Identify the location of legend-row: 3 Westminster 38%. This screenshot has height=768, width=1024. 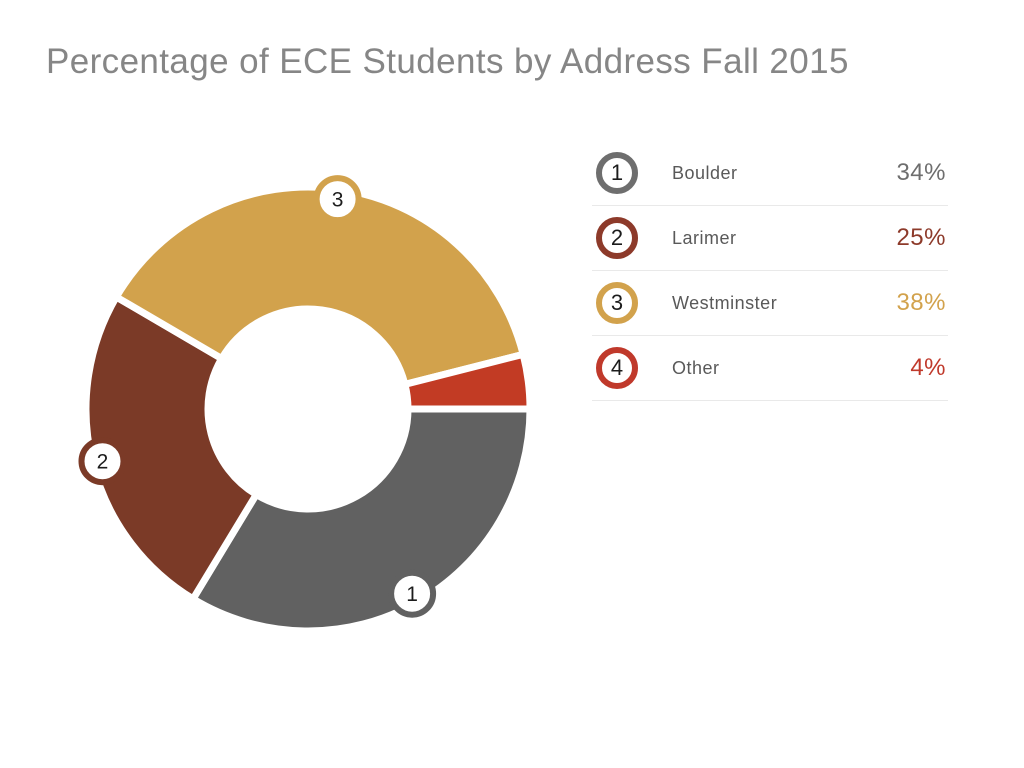
(770, 303).